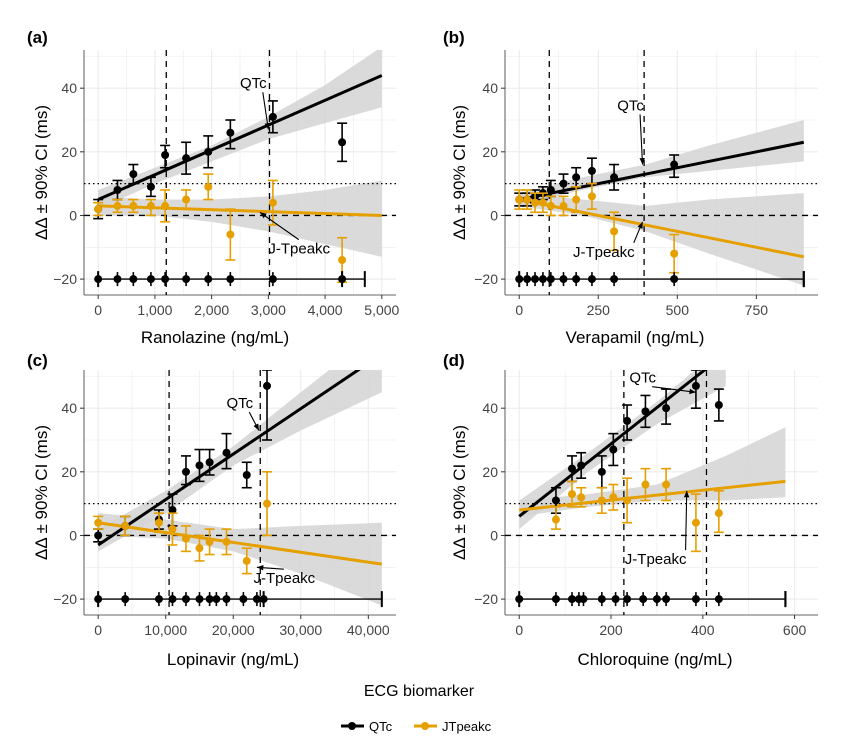 Image resolution: width=863 pixels, height=737 pixels. What do you see at coordinates (425, 726) in the screenshot?
I see `legend-key-jtpeakc-point` at bounding box center [425, 726].